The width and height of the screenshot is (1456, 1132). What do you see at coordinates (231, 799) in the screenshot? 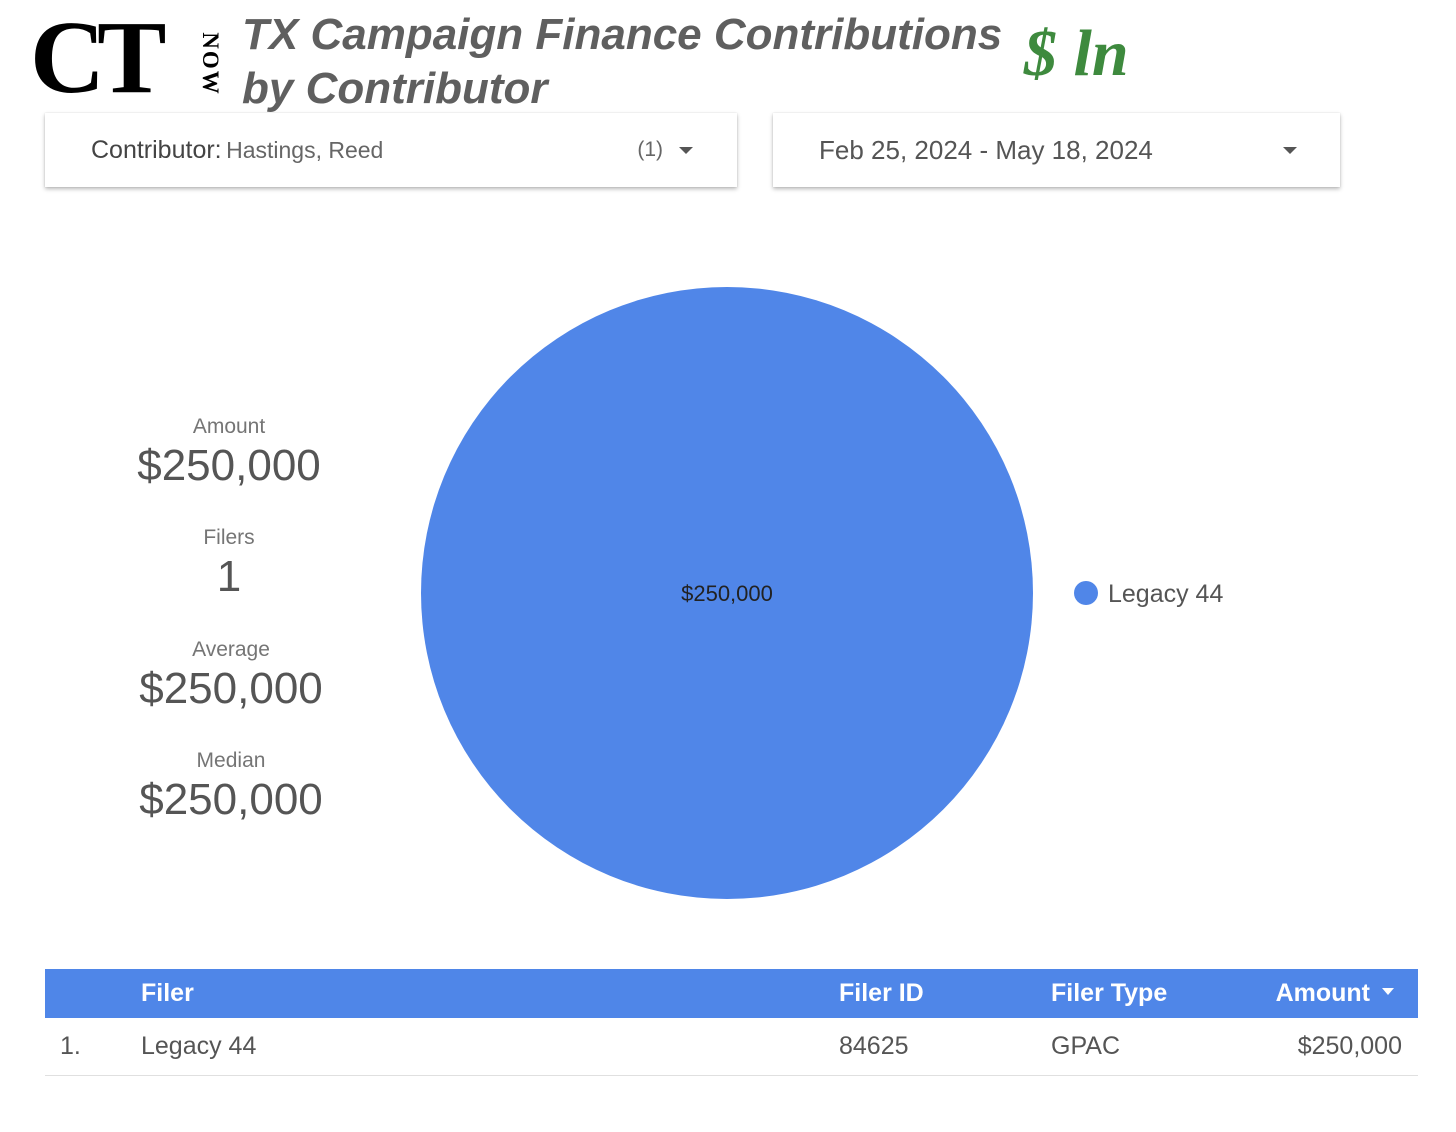
I see `metric-median-value: $250,000` at bounding box center [231, 799].